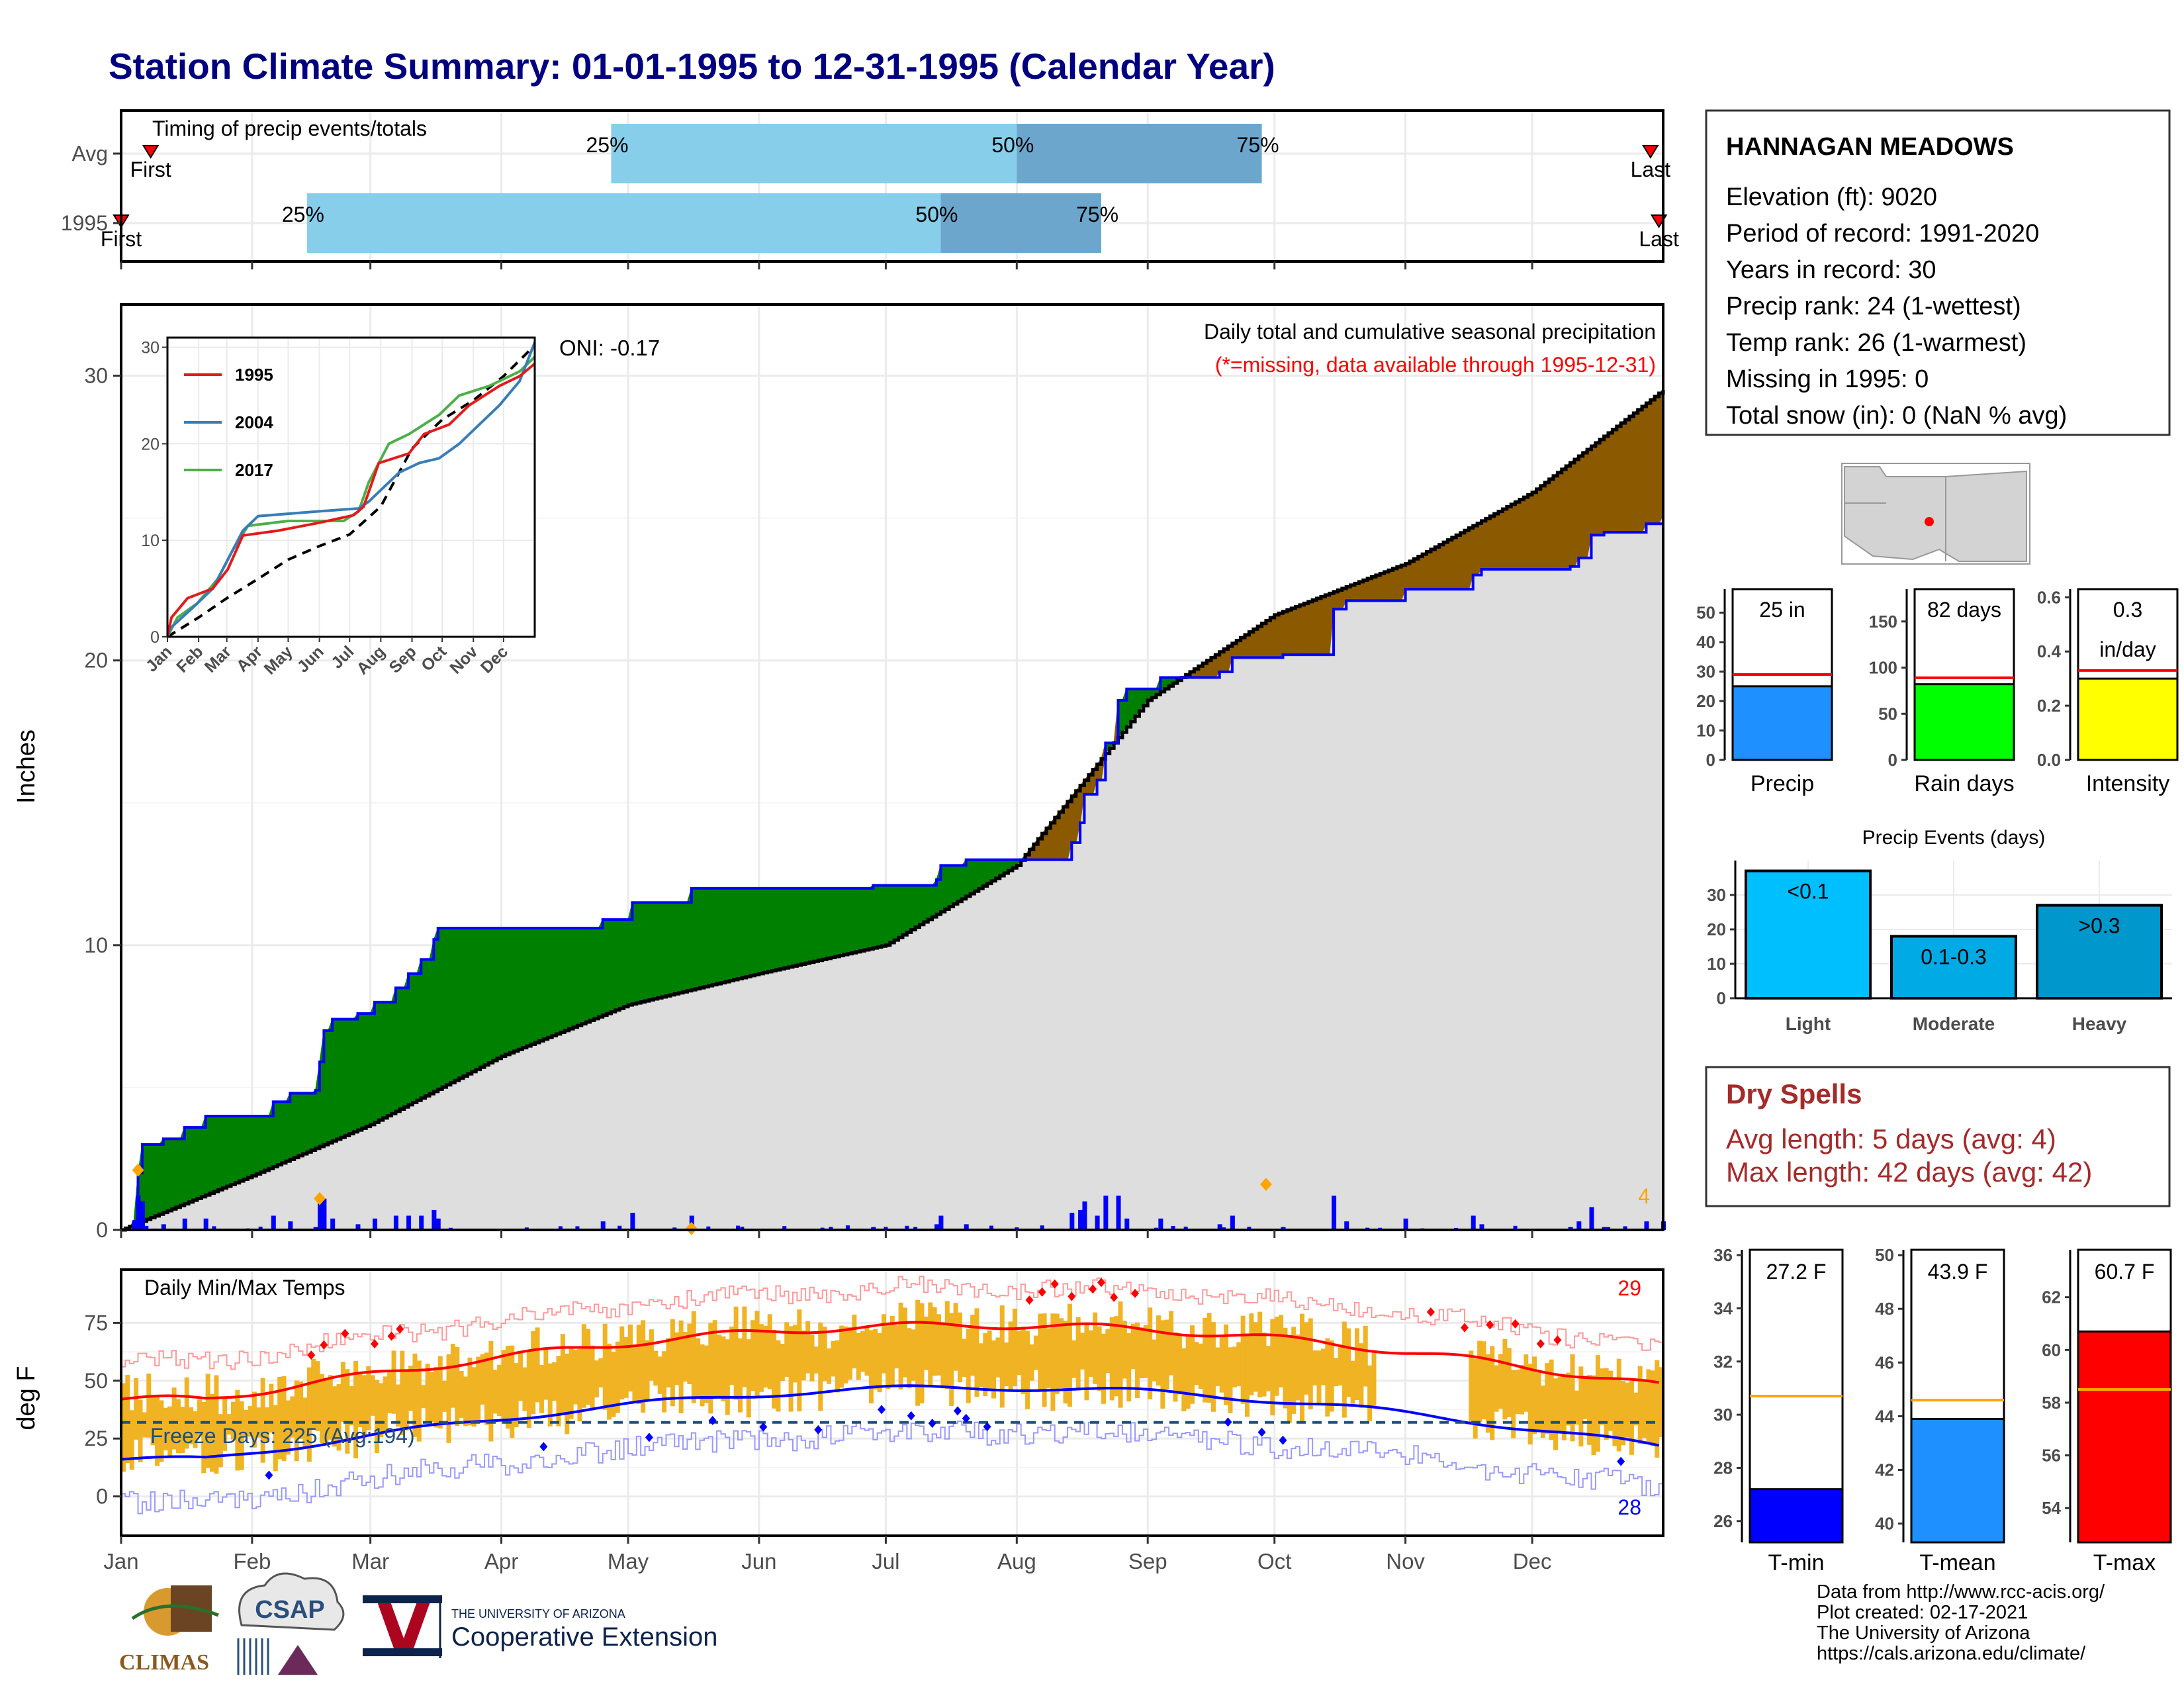 This screenshot has height=1688, width=2184. What do you see at coordinates (351, 499) in the screenshot?
I see `inset-series-1995` at bounding box center [351, 499].